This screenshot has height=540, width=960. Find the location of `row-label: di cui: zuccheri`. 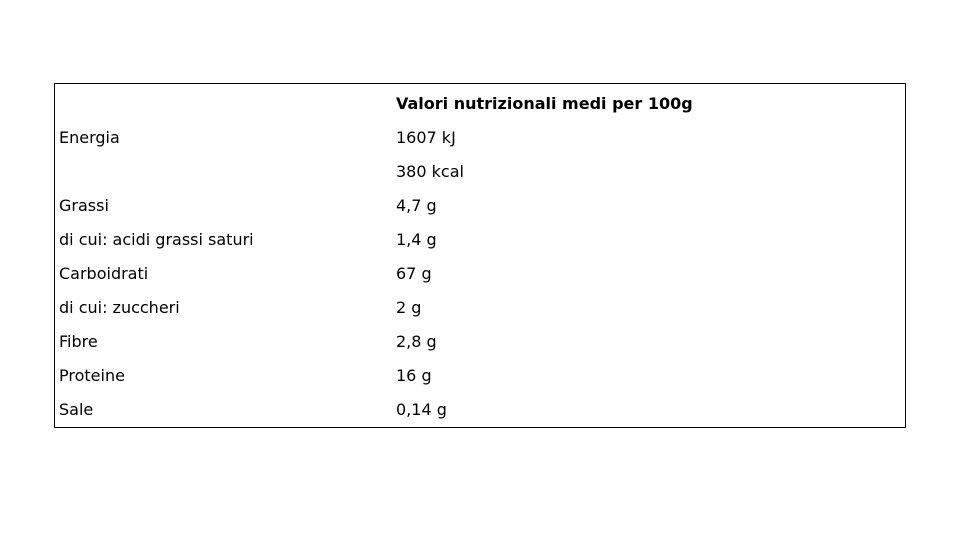

row-label: di cui: zuccheri is located at coordinates (119, 307).